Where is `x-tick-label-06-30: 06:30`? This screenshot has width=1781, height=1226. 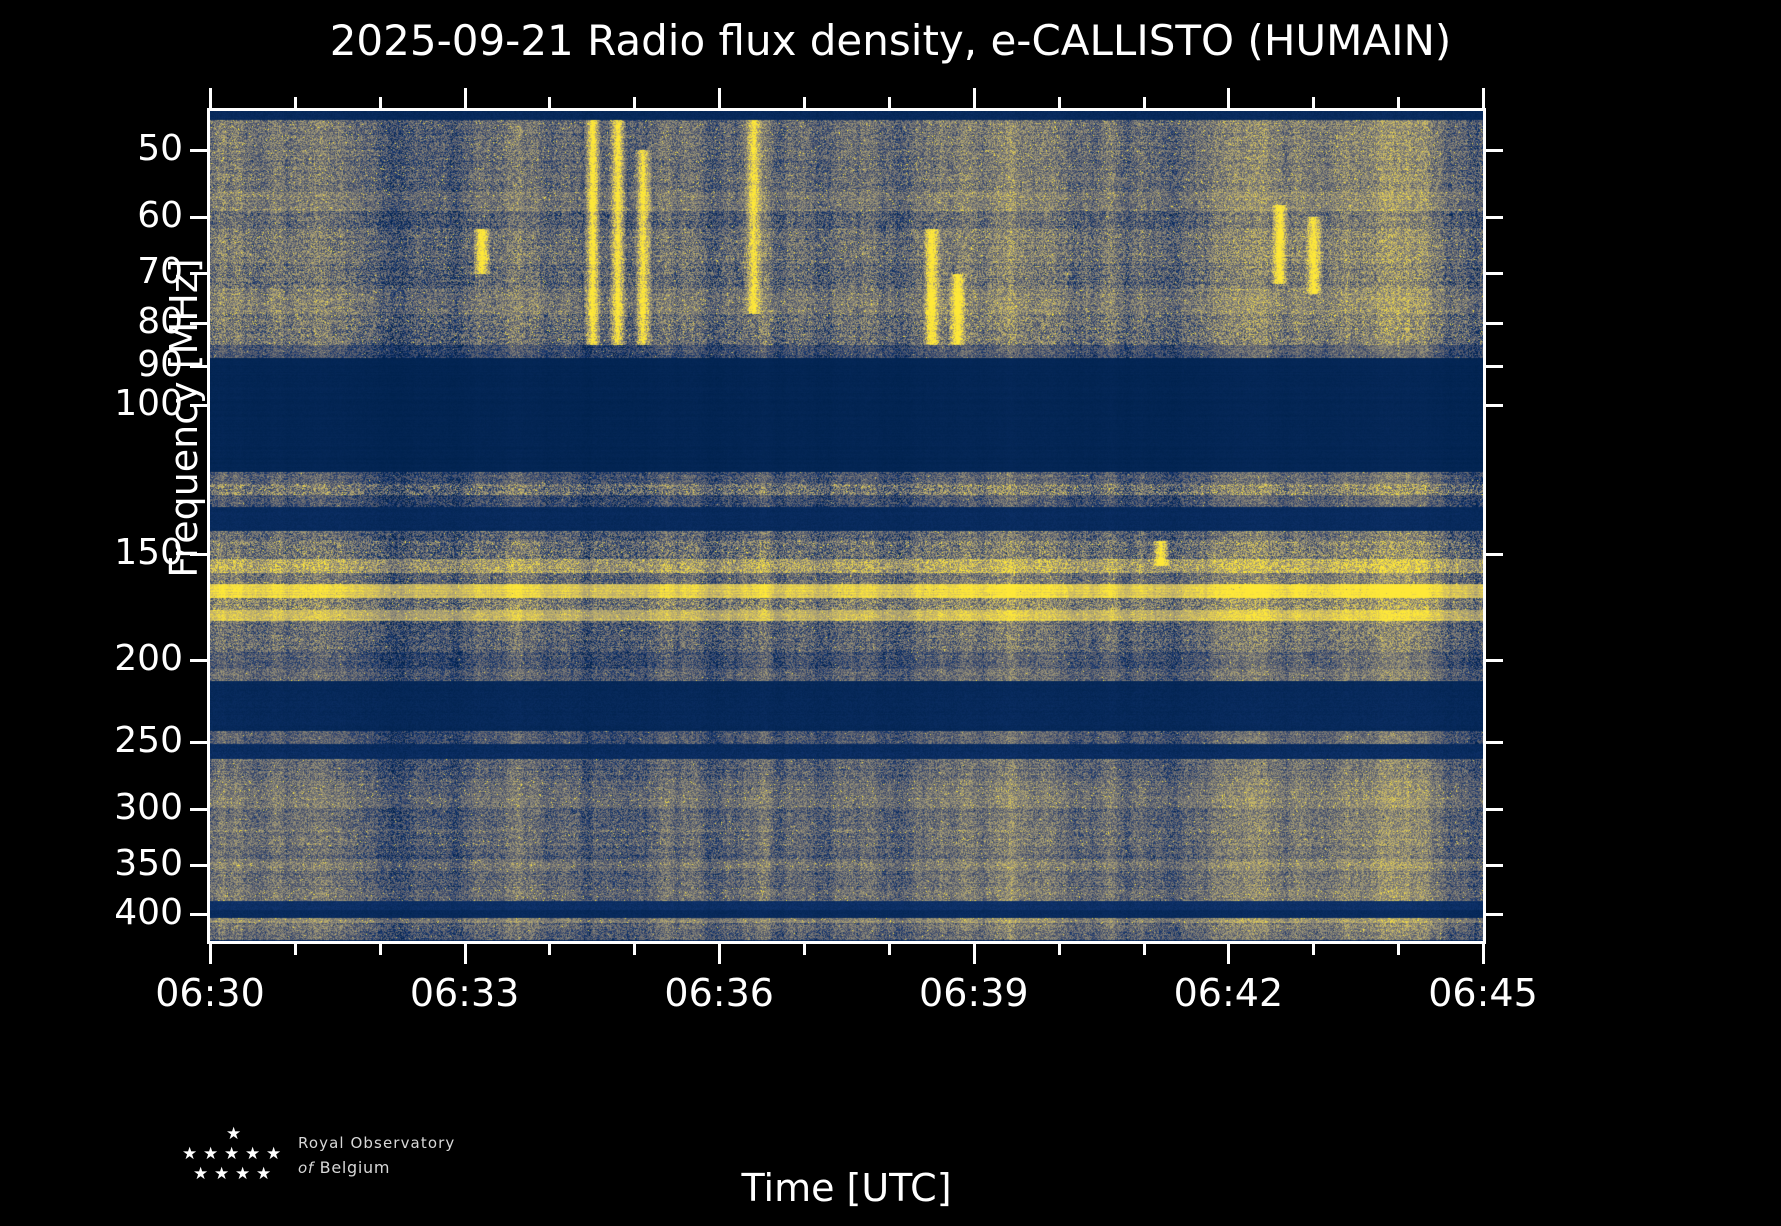 x-tick-label-06-30: 06:30 is located at coordinates (210, 993).